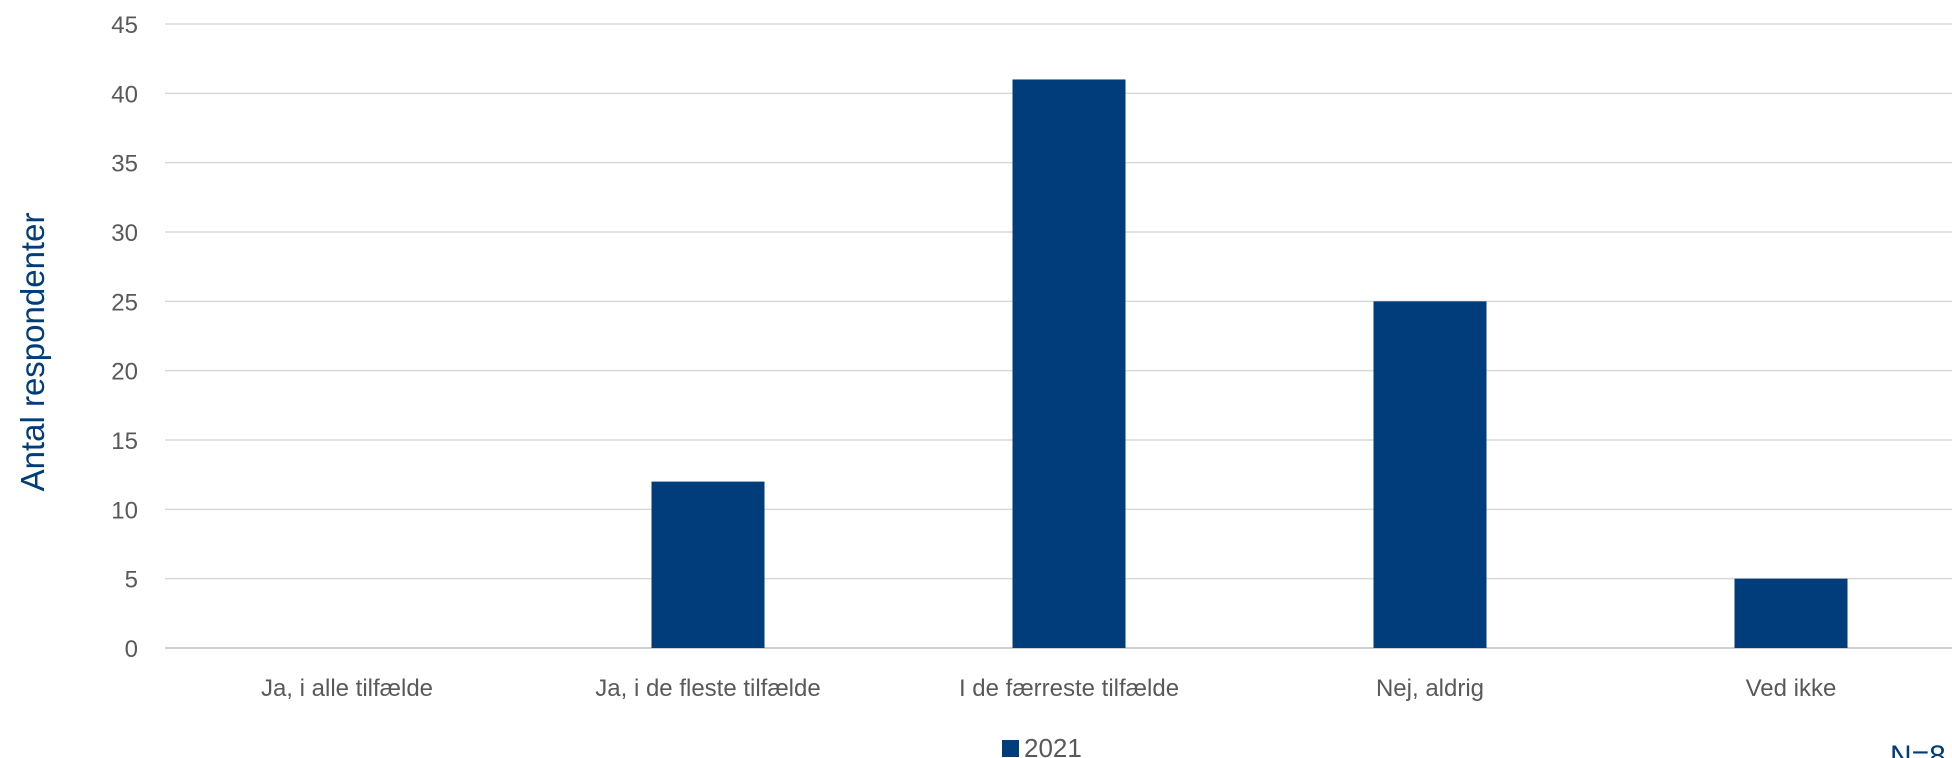  What do you see at coordinates (131, 580) in the screenshot?
I see `y-tick-label: 5` at bounding box center [131, 580].